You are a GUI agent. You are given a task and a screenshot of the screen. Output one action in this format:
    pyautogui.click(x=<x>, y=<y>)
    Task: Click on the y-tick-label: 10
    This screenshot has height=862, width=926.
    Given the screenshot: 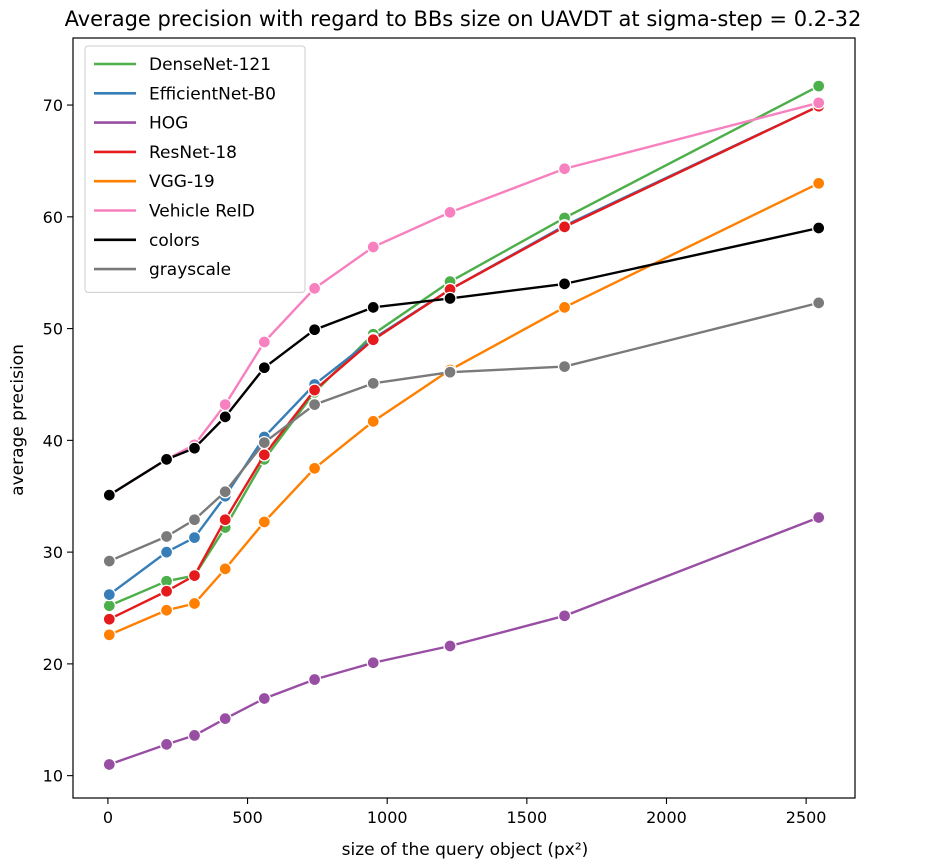 What is the action you would take?
    pyautogui.click(x=53, y=776)
    